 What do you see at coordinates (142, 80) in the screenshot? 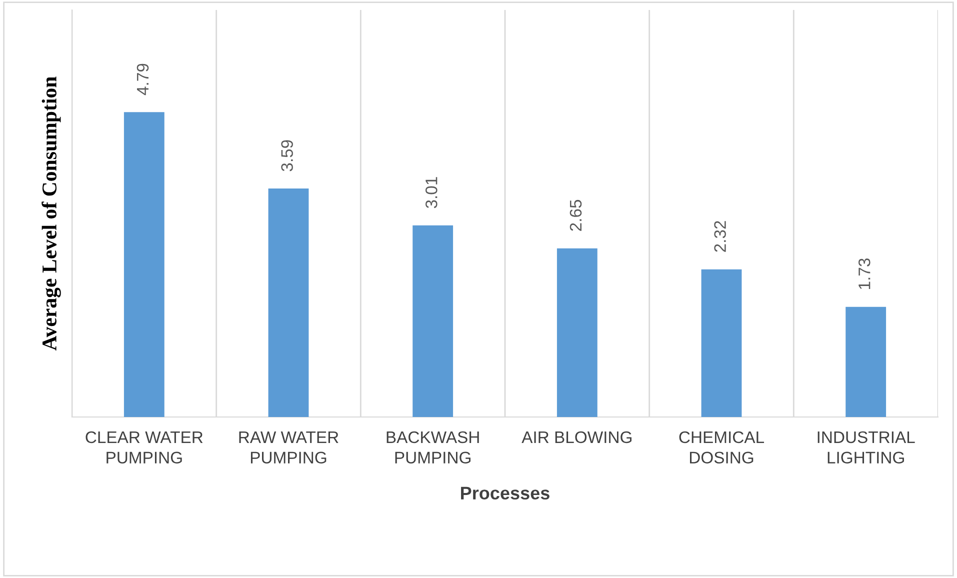
I see `data-label: 4.79` at bounding box center [142, 80].